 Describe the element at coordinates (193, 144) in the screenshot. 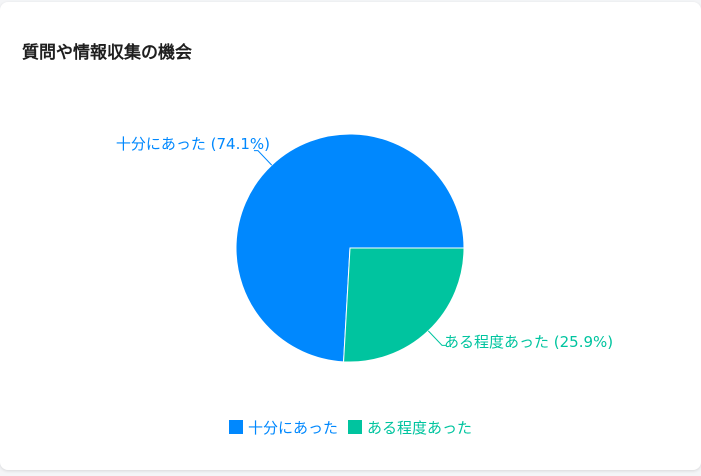

I see `slice-label-十分にあった: 十分にあった (74.1%)` at that location.